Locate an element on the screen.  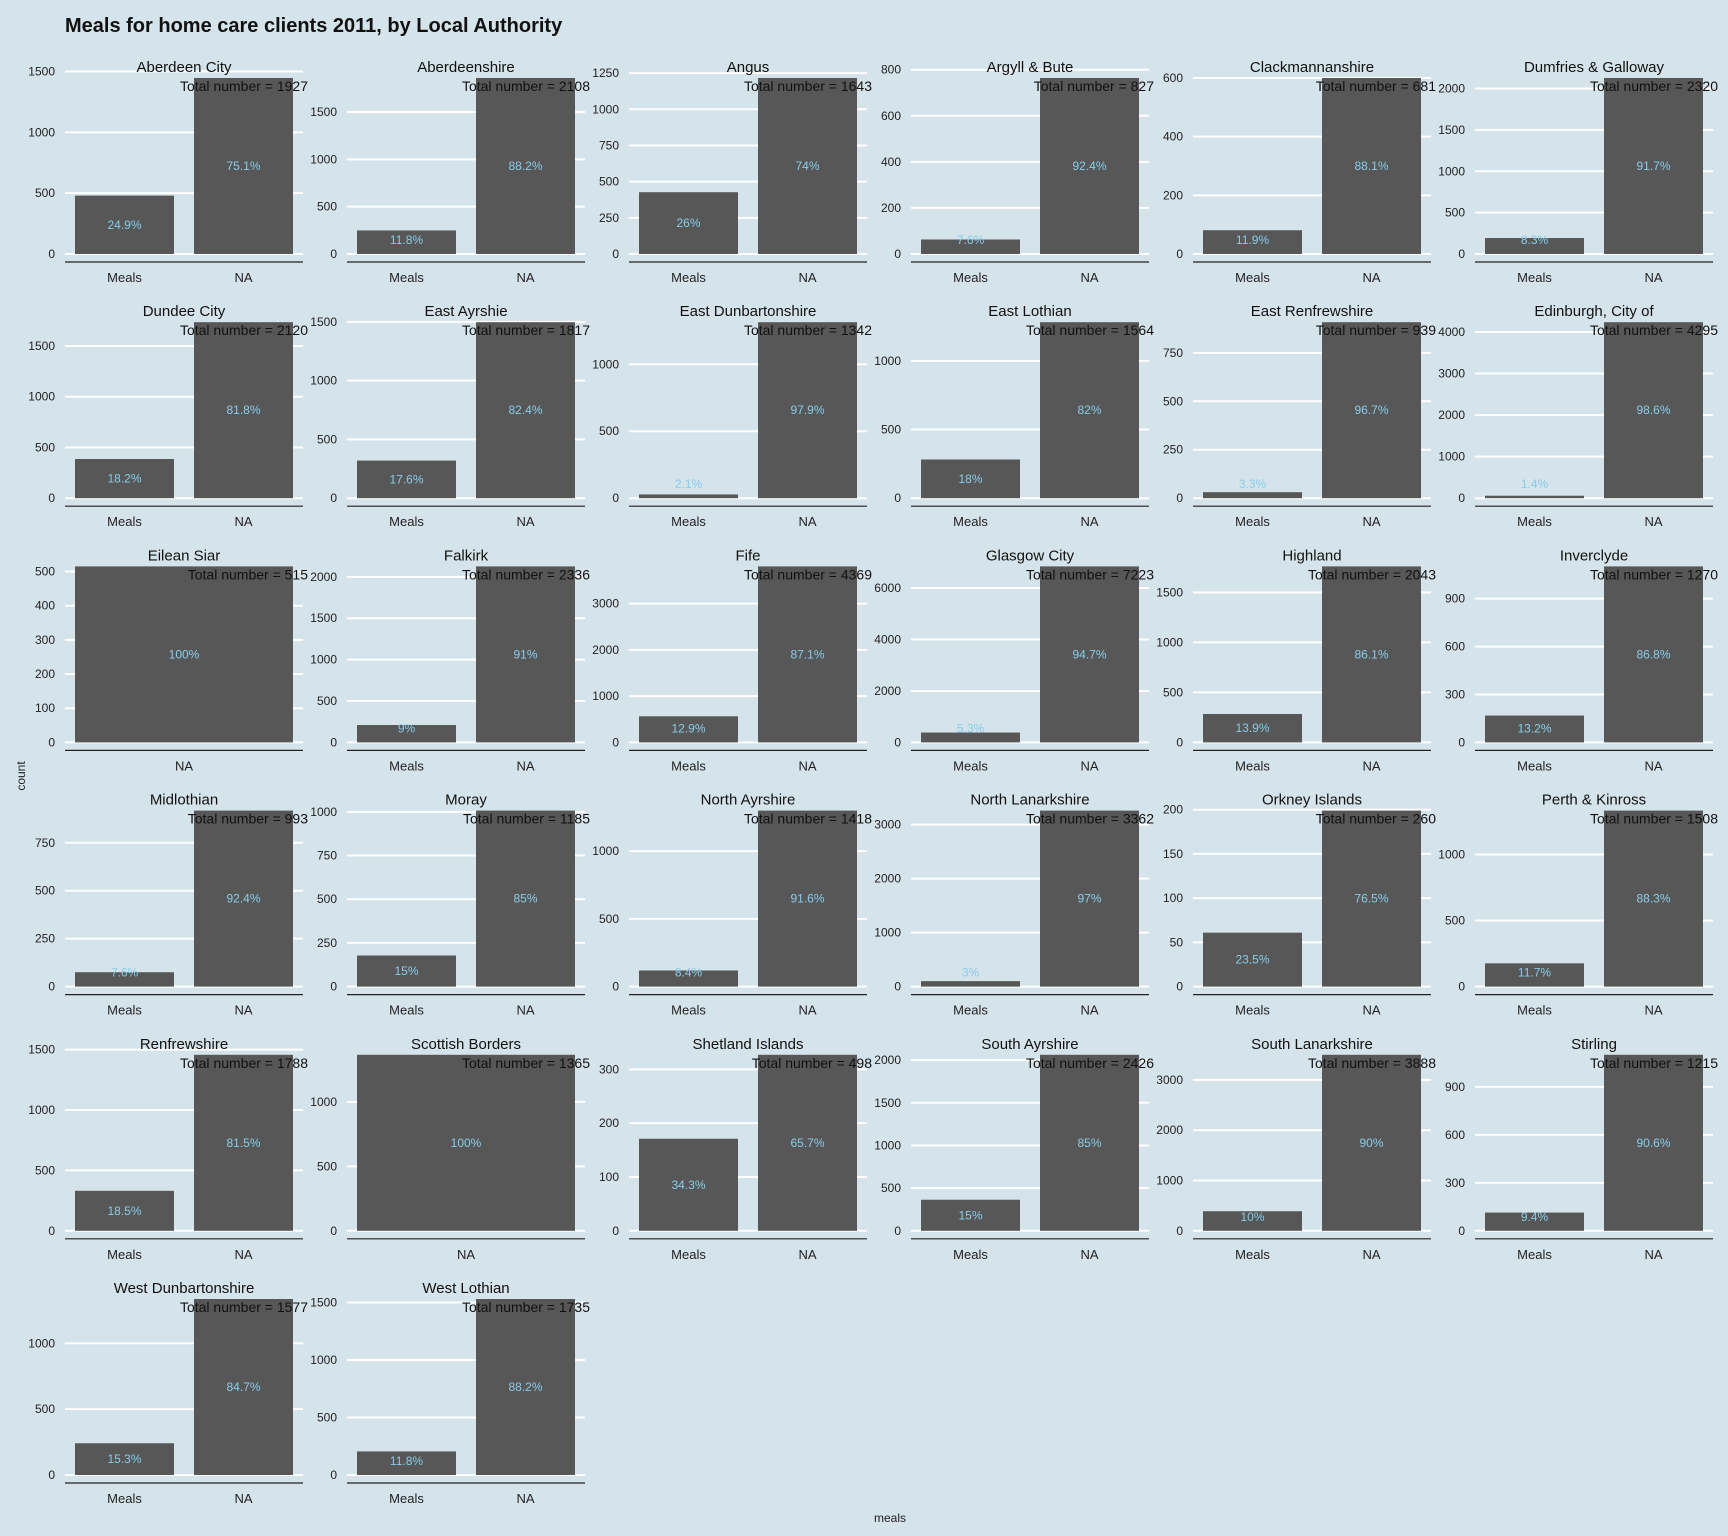
panel-title: Clackmannanshire is located at coordinates (1312, 67).